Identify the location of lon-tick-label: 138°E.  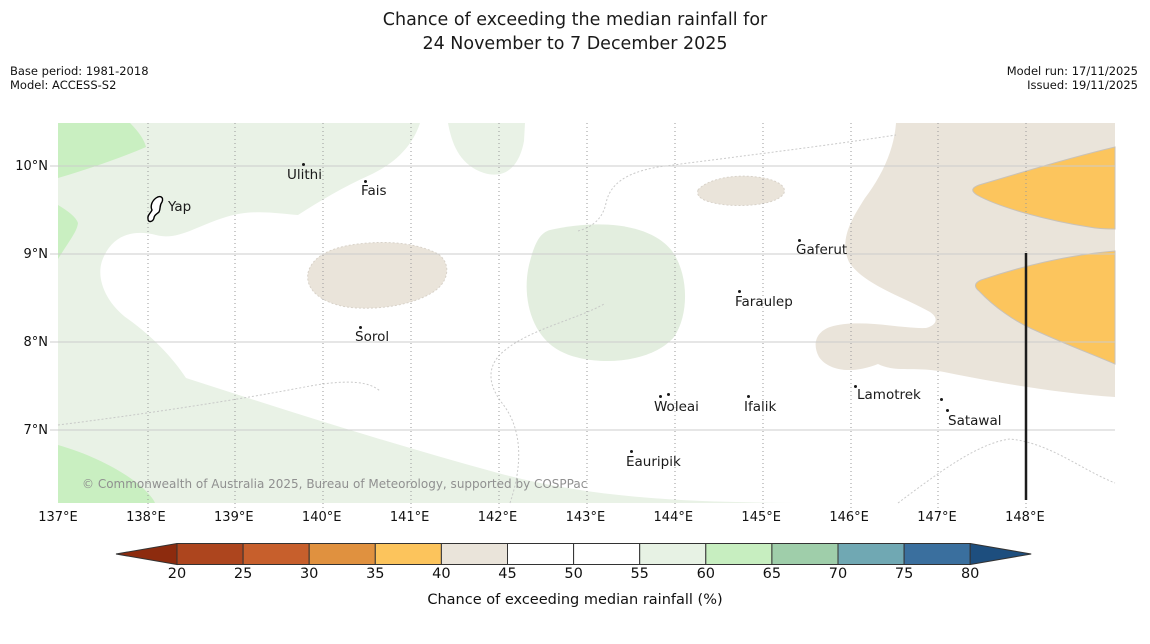
(146, 517).